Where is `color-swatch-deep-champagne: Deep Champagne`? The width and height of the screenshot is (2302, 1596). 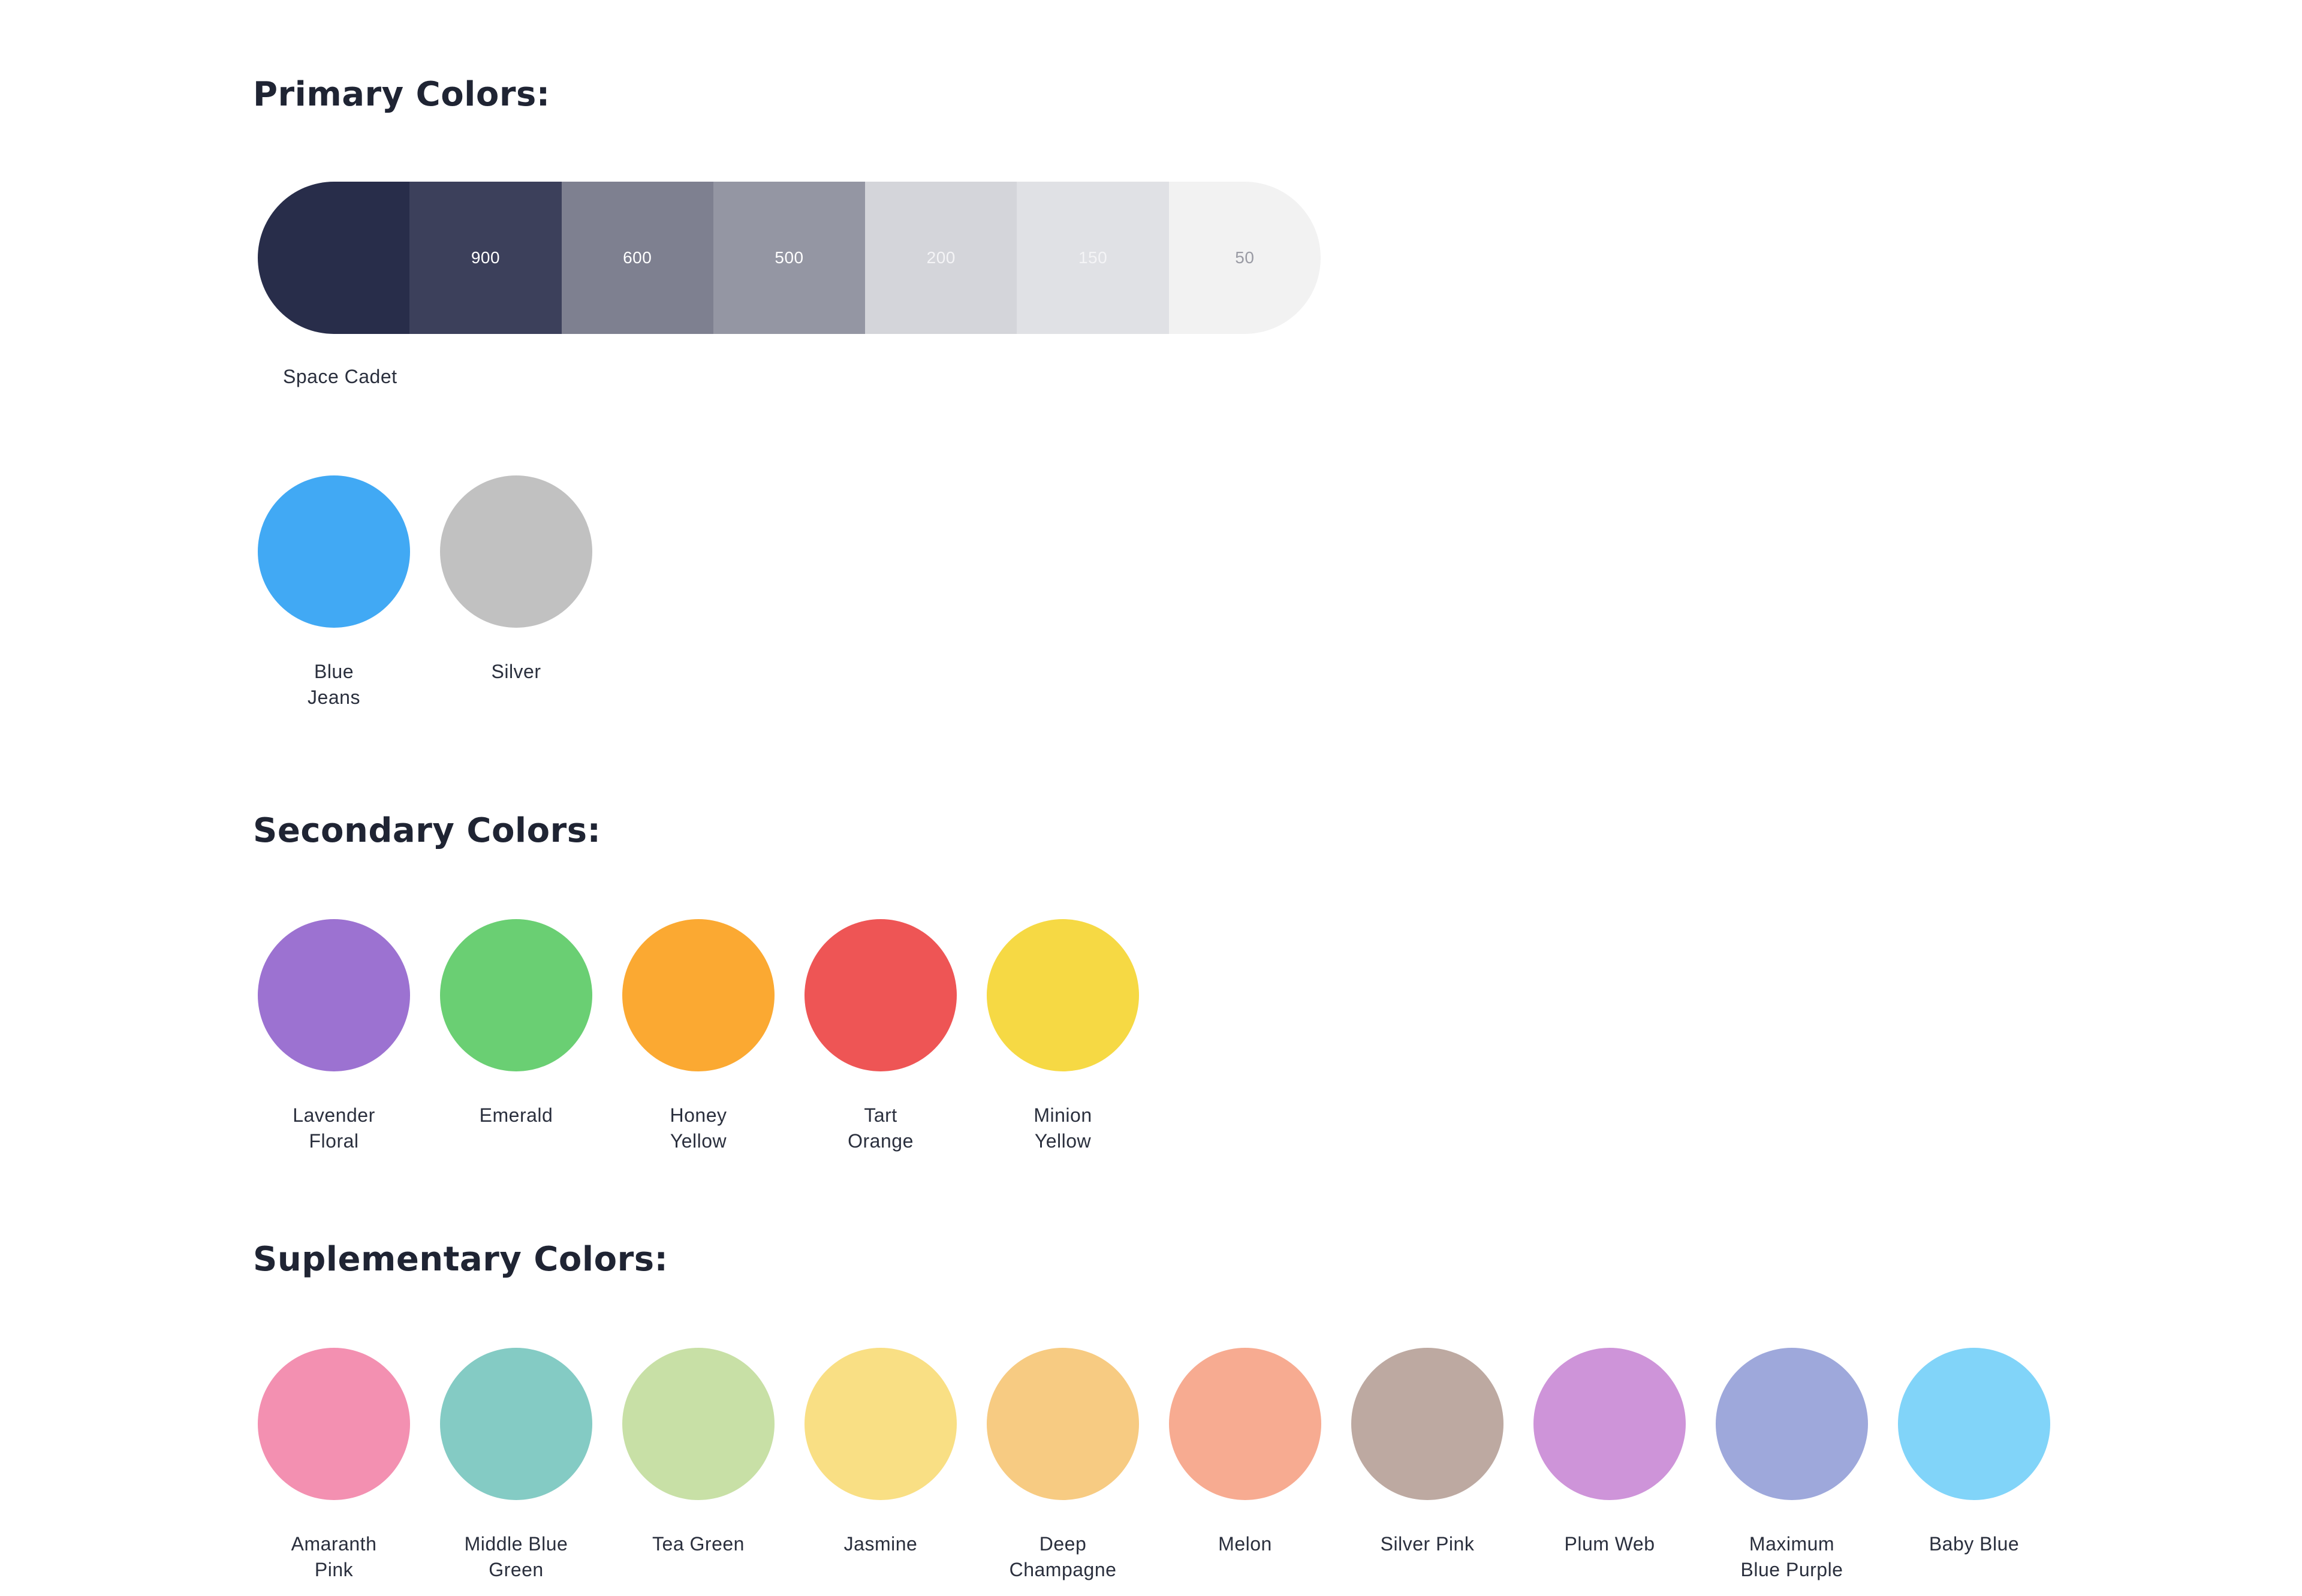
color-swatch-deep-champagne: Deep Champagne is located at coordinates (1063, 1465).